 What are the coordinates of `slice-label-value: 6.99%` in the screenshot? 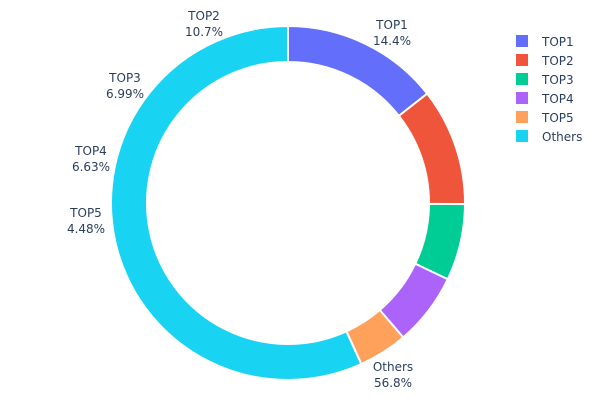 It's located at (125, 94).